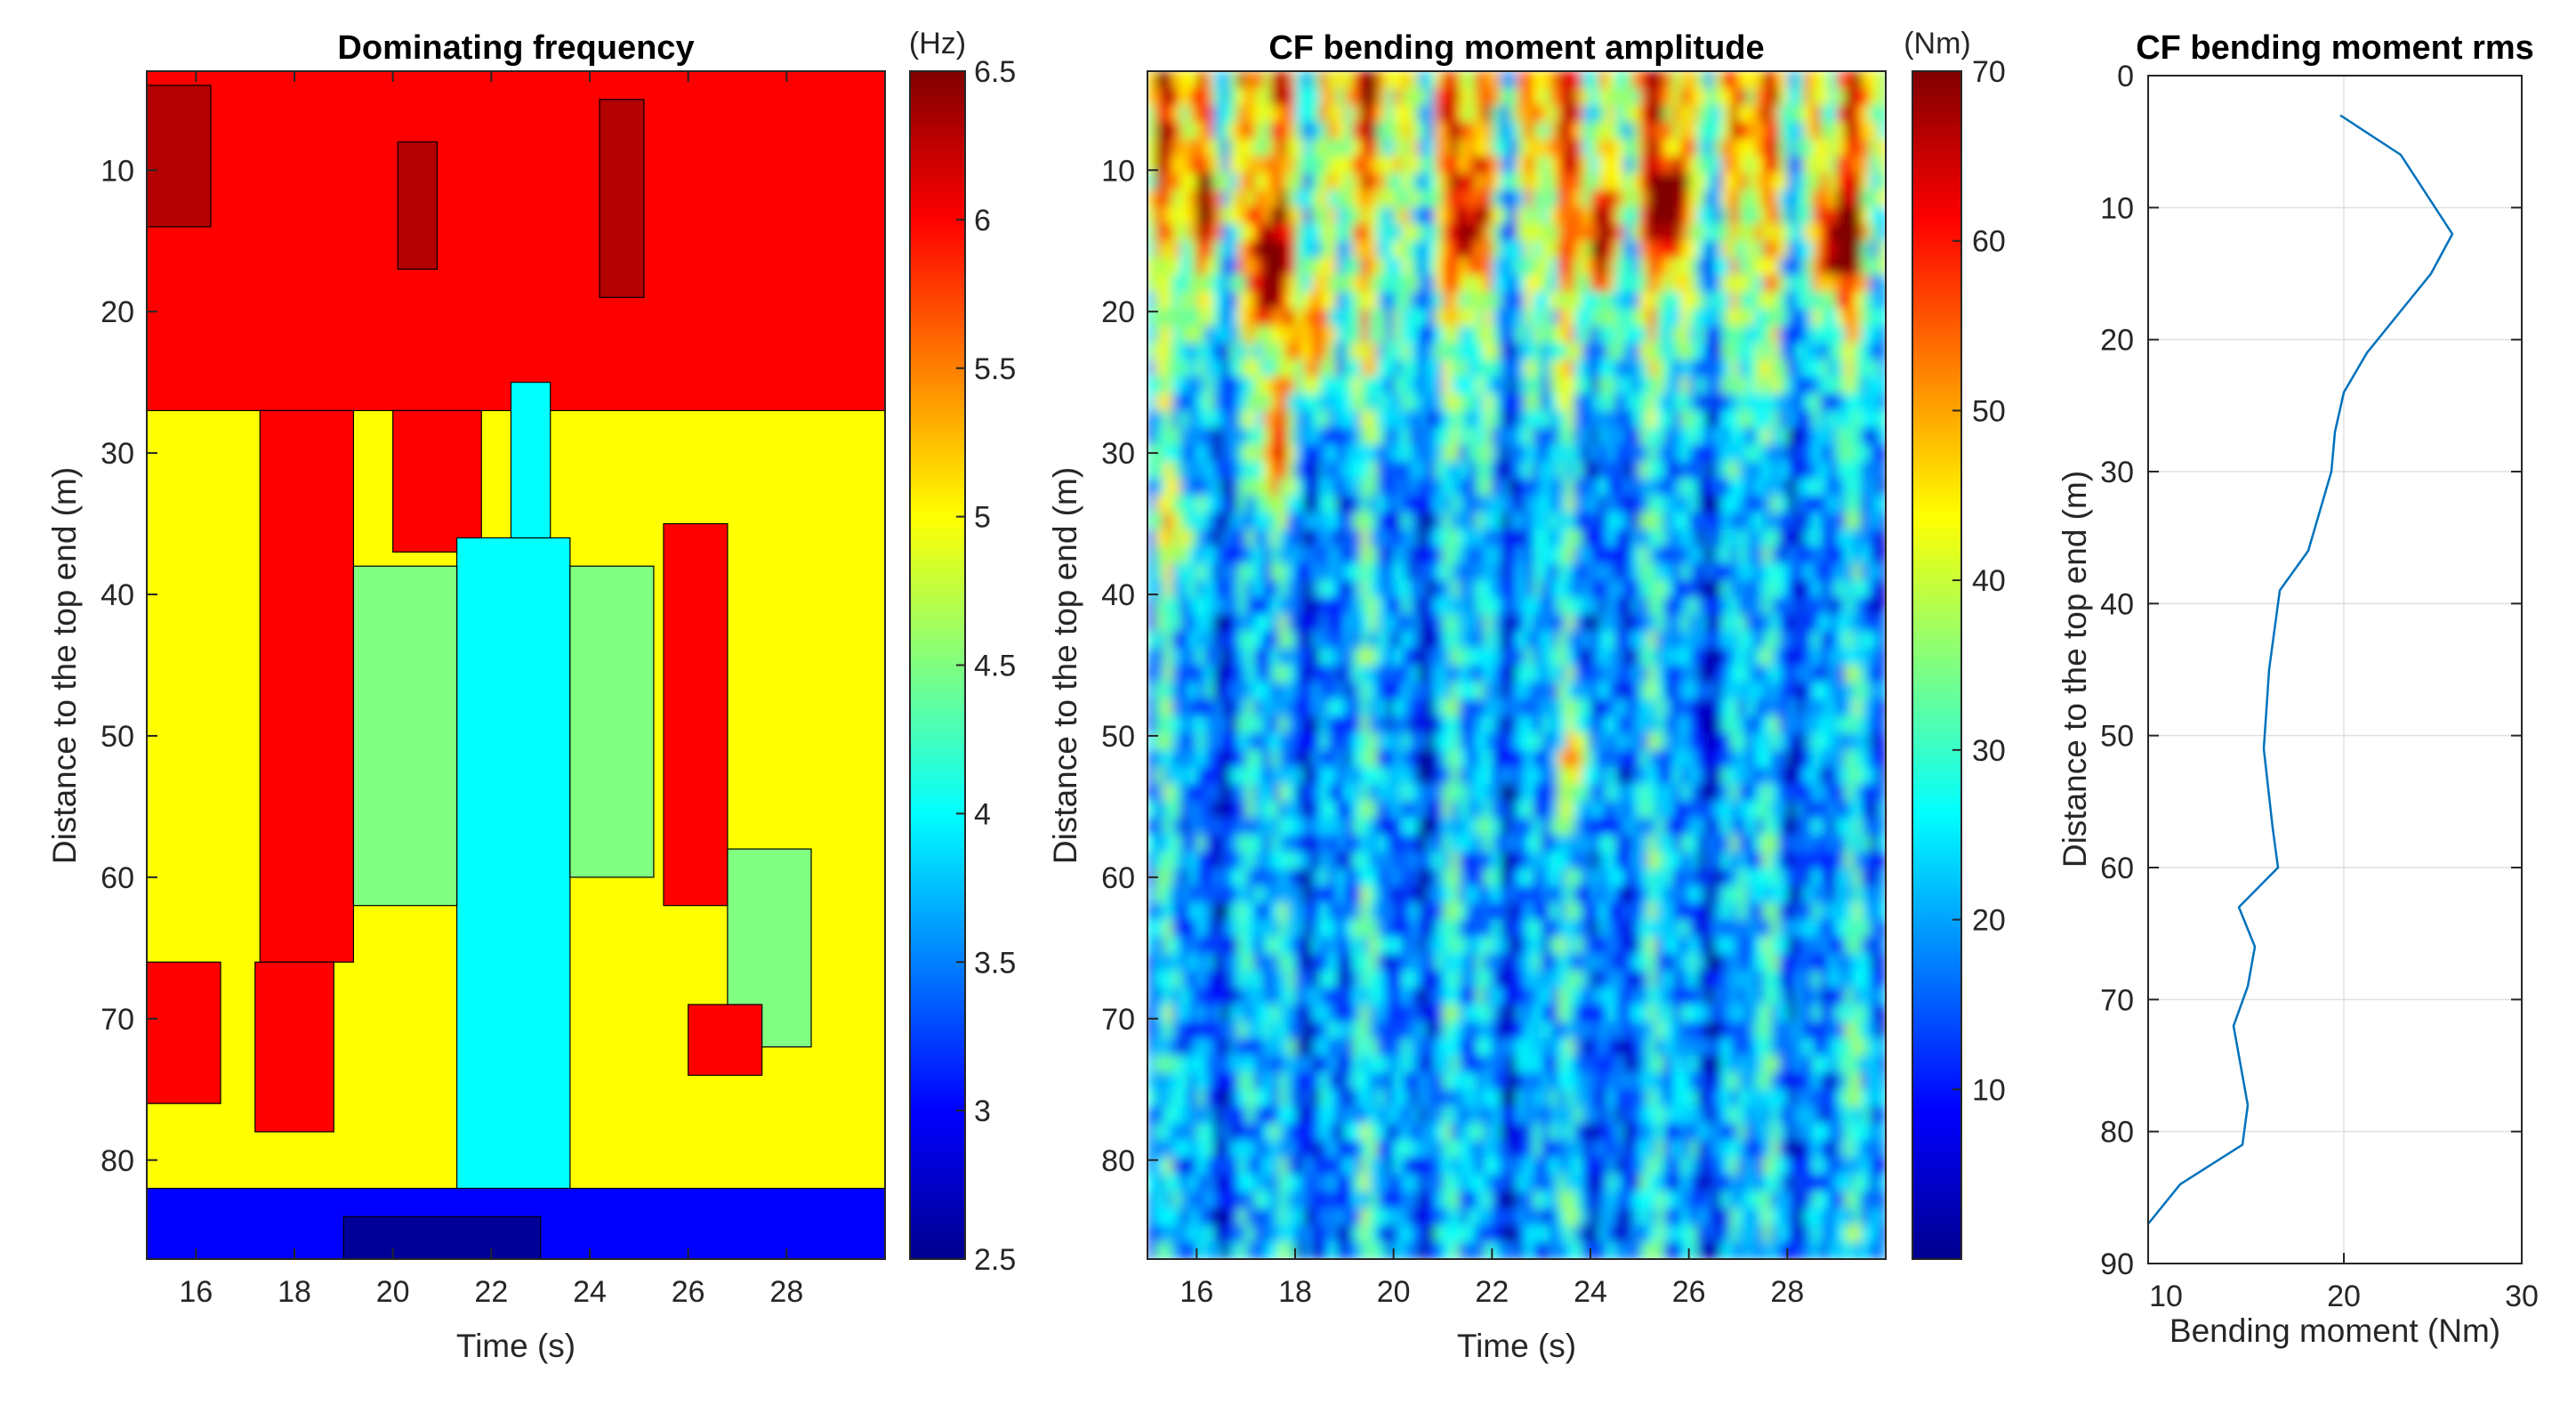  What do you see at coordinates (995, 72) in the screenshot?
I see `colorbar-tick-label: 6.5` at bounding box center [995, 72].